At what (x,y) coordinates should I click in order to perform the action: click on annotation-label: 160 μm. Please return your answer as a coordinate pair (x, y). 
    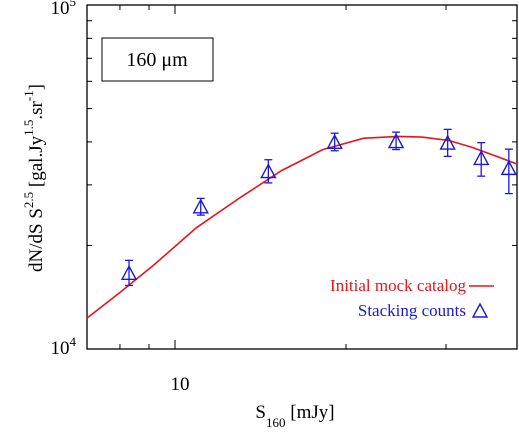
    Looking at the image, I should click on (157, 60).